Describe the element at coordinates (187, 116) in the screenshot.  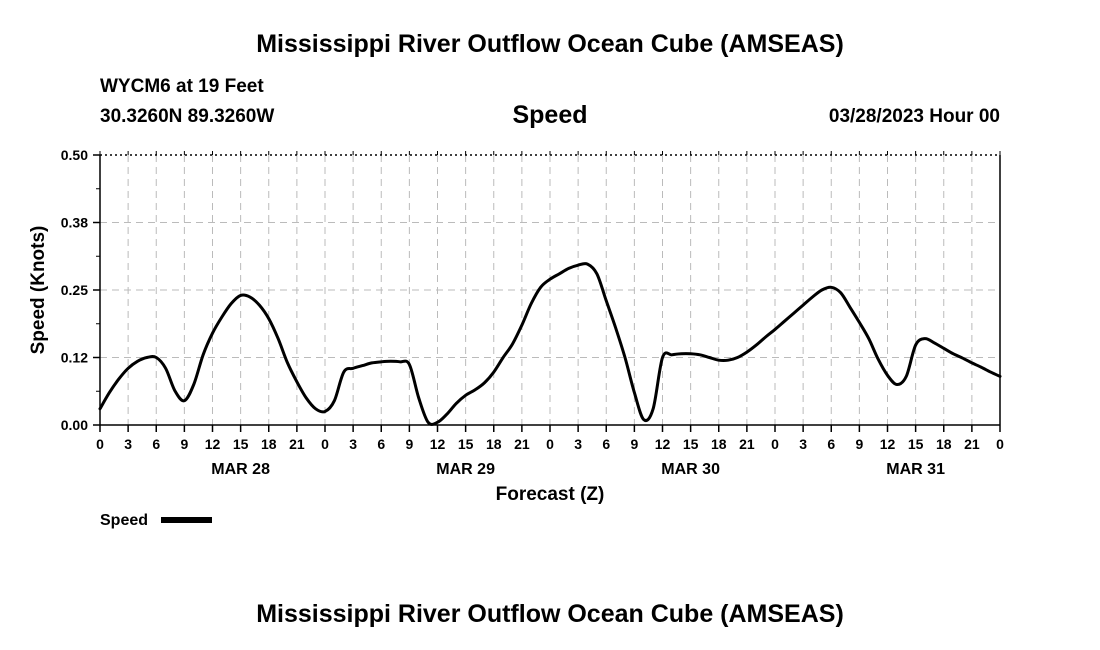
I see `coordinates-label: 30.3260N 89.3260W` at that location.